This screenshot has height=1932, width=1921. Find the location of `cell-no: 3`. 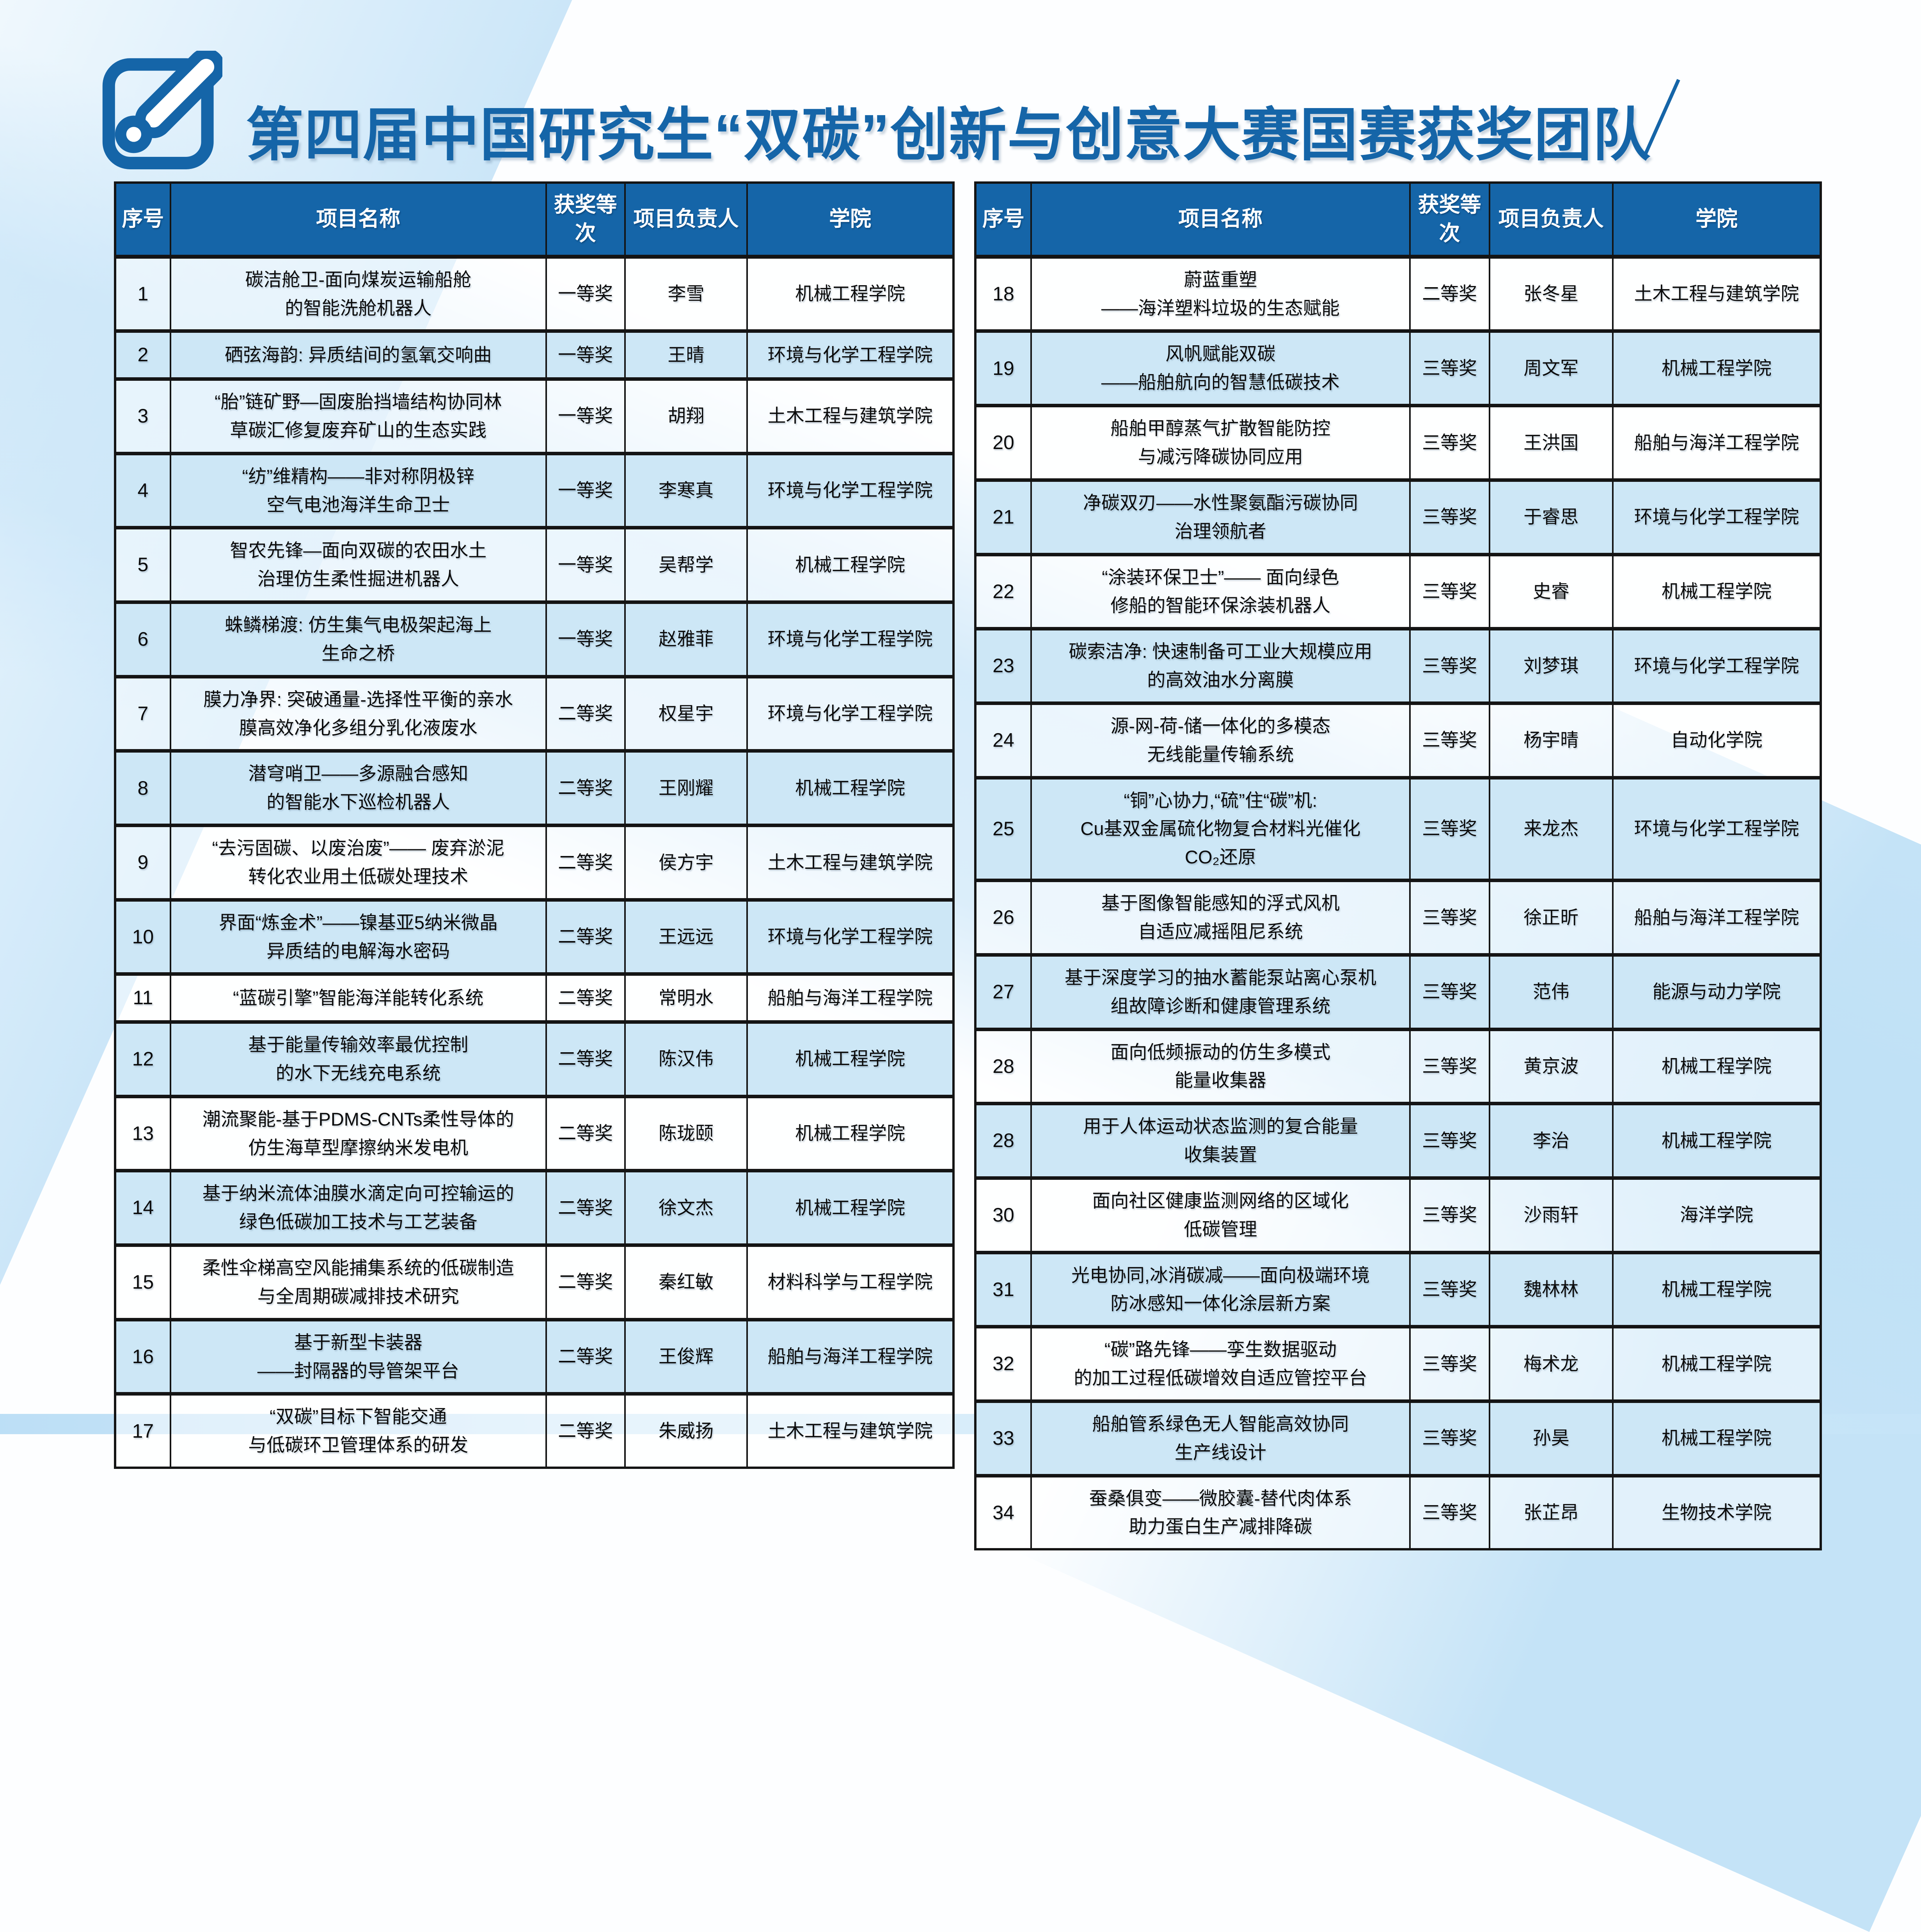

cell-no: 3 is located at coordinates (142, 415).